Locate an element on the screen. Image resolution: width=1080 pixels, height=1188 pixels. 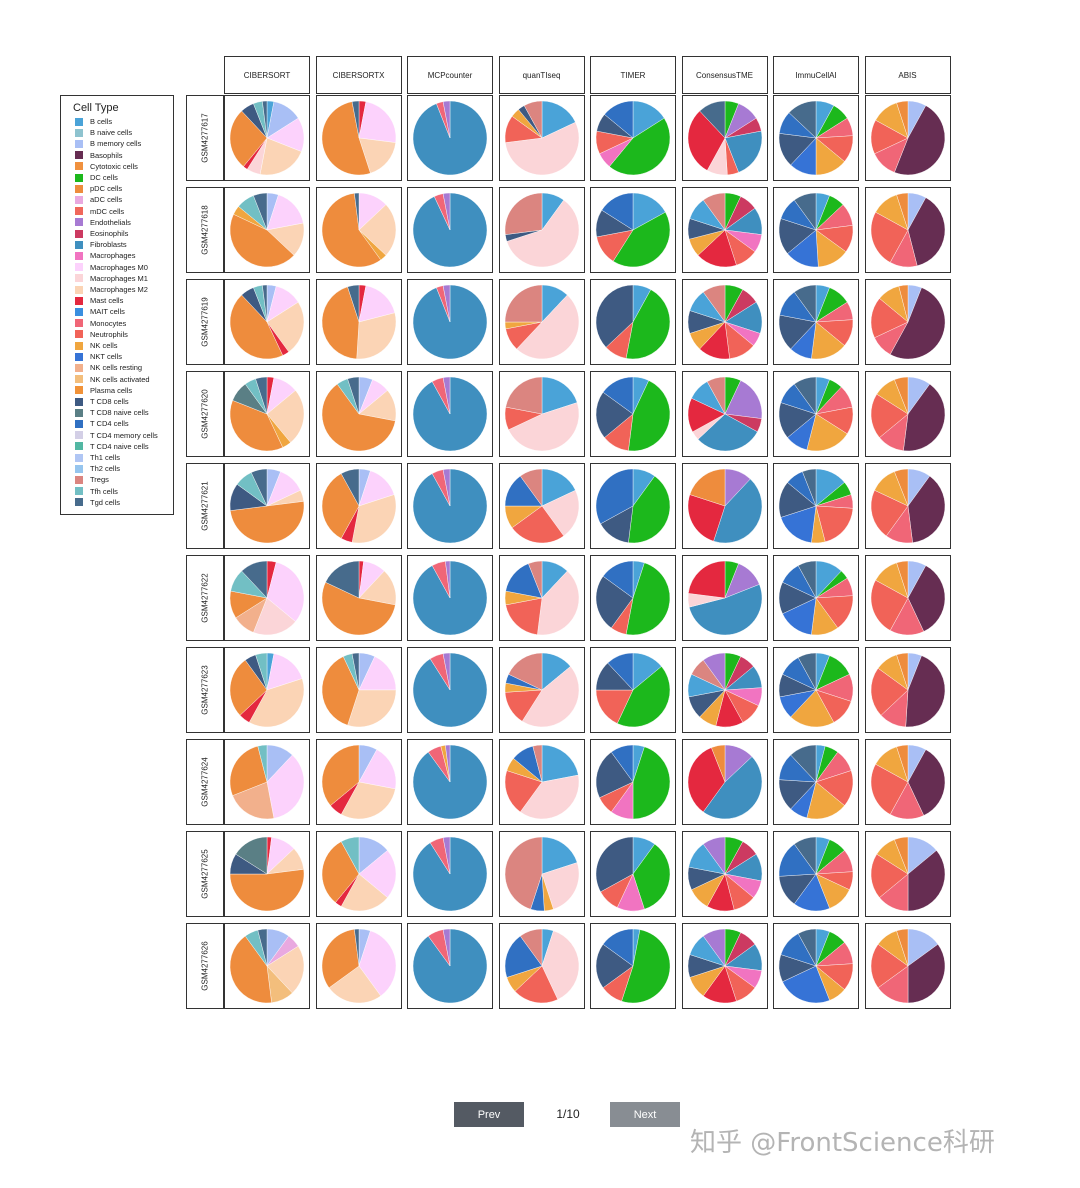
legend-label: Macrophages M1 is located at coordinates (119, 278).